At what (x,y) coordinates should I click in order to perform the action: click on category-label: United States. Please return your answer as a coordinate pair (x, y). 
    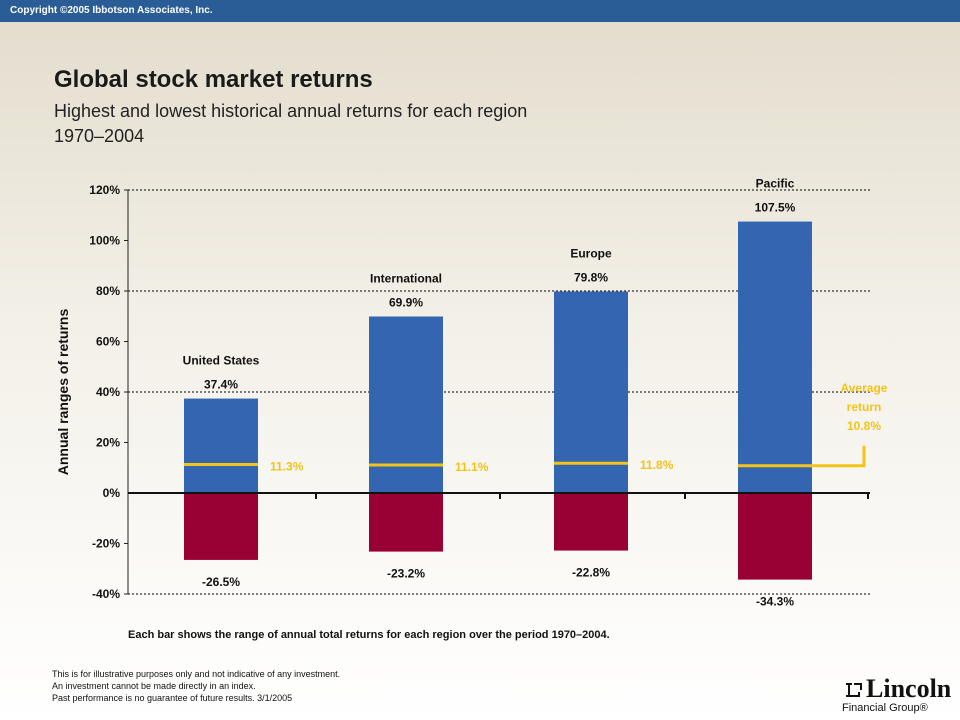
    Looking at the image, I should click on (221, 361).